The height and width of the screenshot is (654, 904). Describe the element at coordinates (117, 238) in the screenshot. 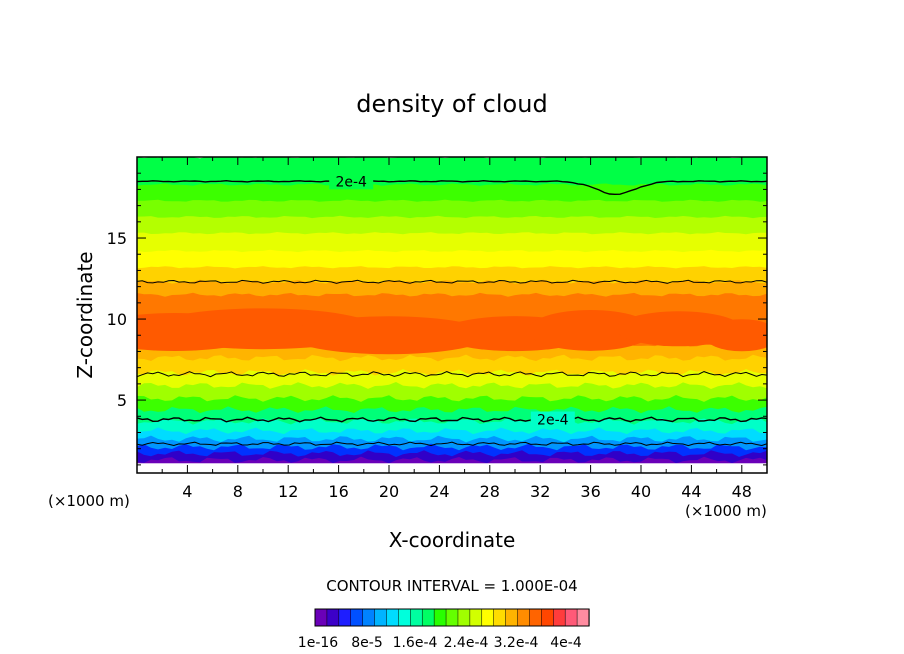

I see `y-tick-label: 15` at that location.